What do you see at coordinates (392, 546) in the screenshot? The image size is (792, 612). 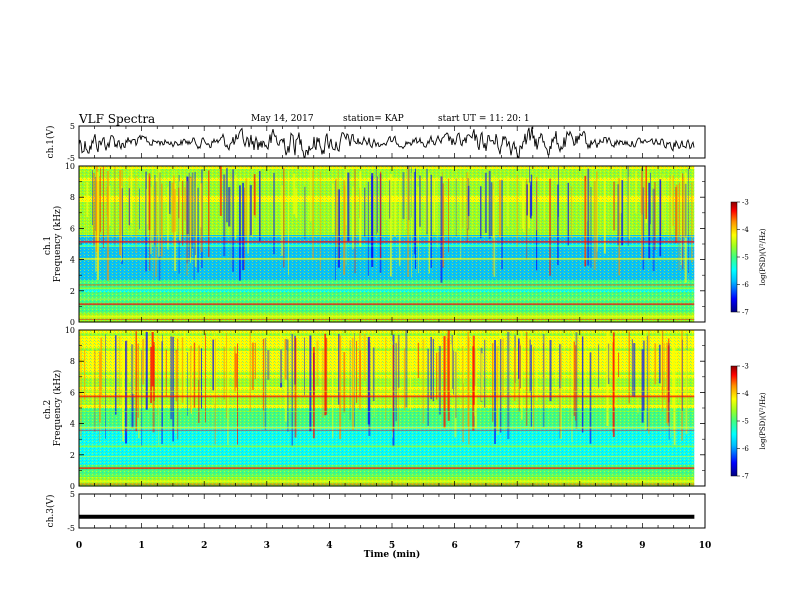 I see `x-tick-label: 5` at bounding box center [392, 546].